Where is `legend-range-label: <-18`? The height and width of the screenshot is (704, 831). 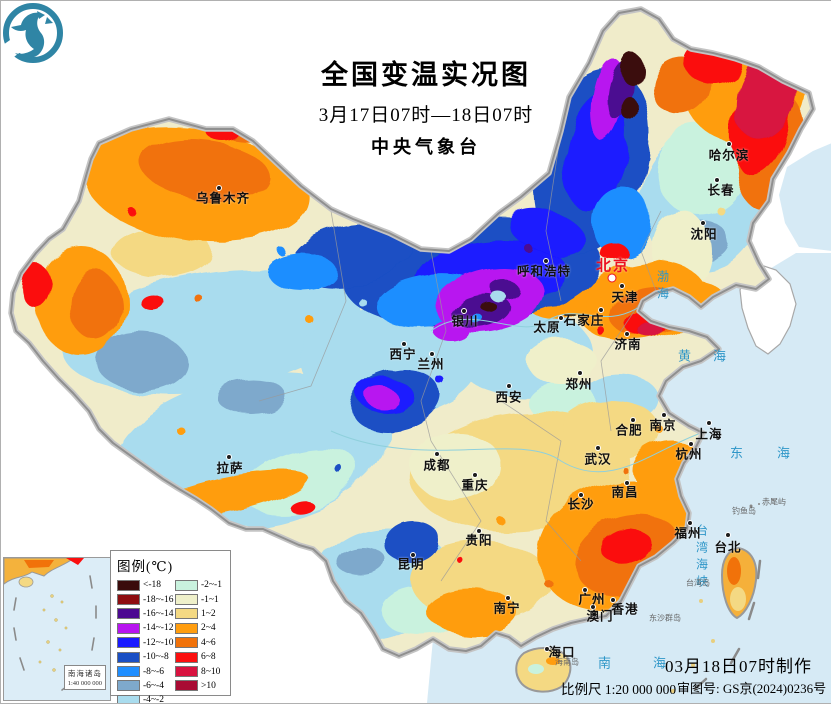
legend-range-label: <-18 is located at coordinates (152, 585).